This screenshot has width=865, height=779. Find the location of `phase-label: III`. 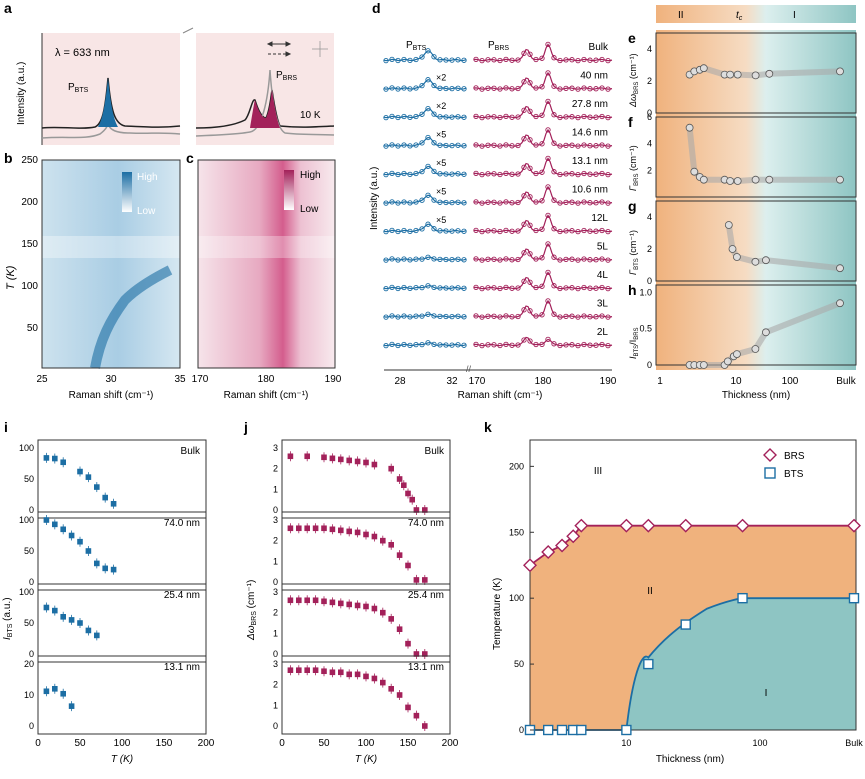

phase-label: III is located at coordinates (598, 471).